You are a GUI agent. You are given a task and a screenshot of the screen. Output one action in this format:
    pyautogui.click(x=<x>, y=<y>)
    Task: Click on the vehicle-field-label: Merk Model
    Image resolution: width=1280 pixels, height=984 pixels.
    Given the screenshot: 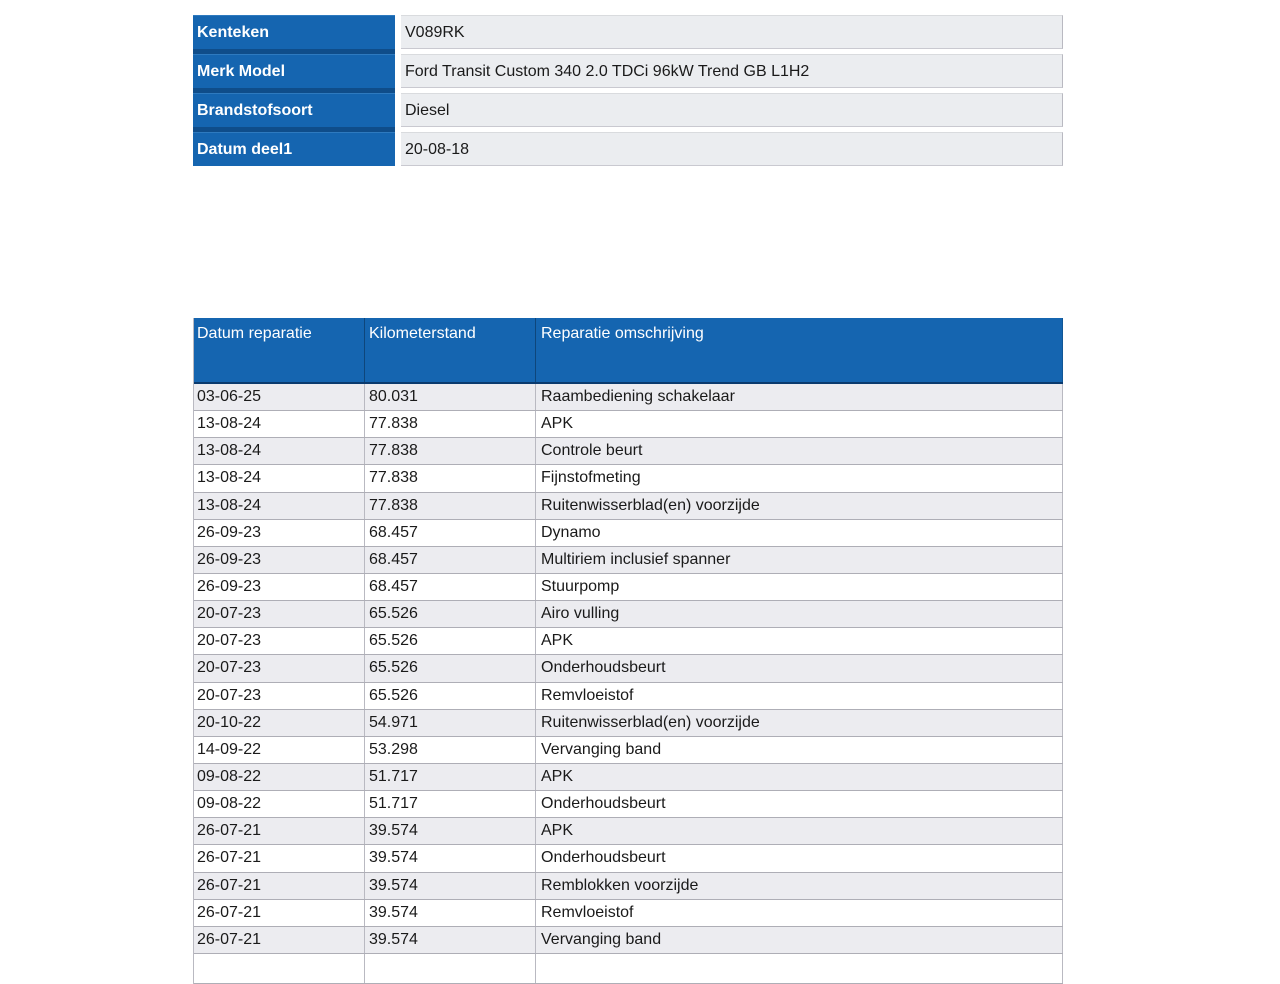 What is the action you would take?
    pyautogui.click(x=294, y=71)
    